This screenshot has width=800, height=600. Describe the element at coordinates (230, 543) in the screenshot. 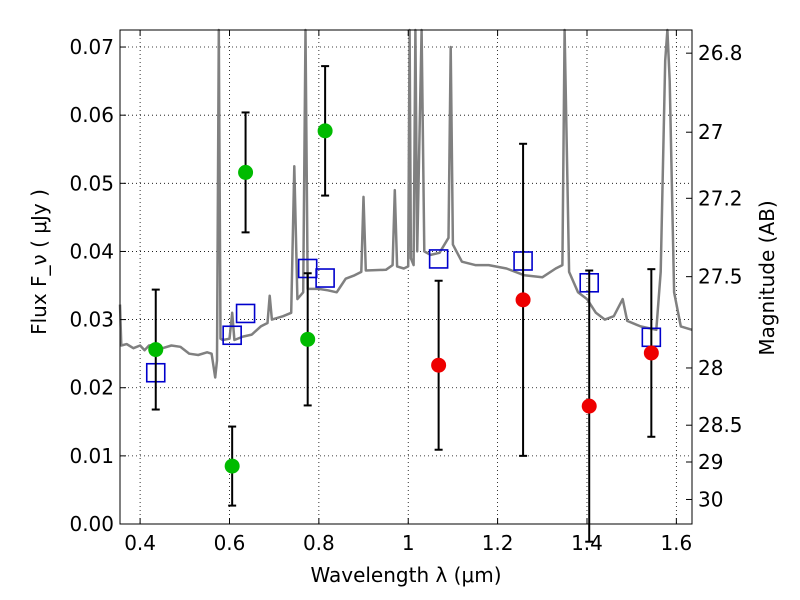

I see `x-tick-label: 0.6` at that location.